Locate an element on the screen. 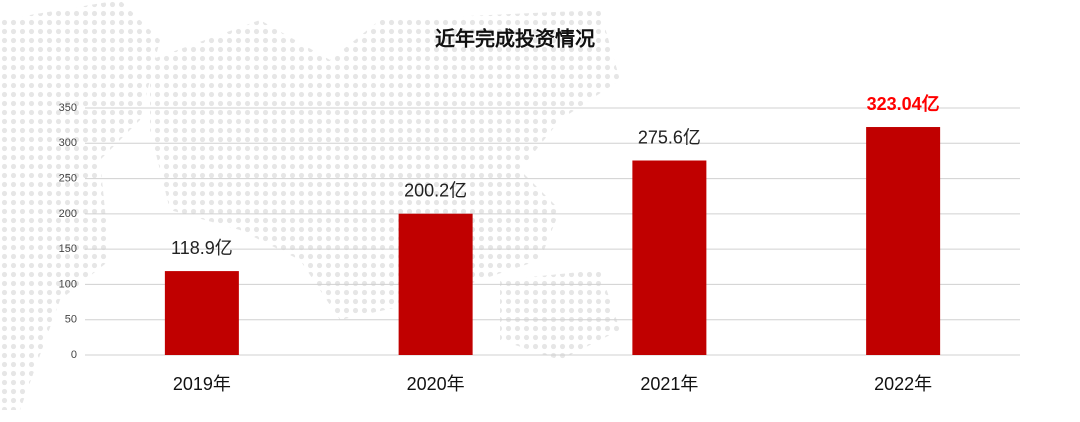  value-label: 200.2亿 is located at coordinates (435, 190).